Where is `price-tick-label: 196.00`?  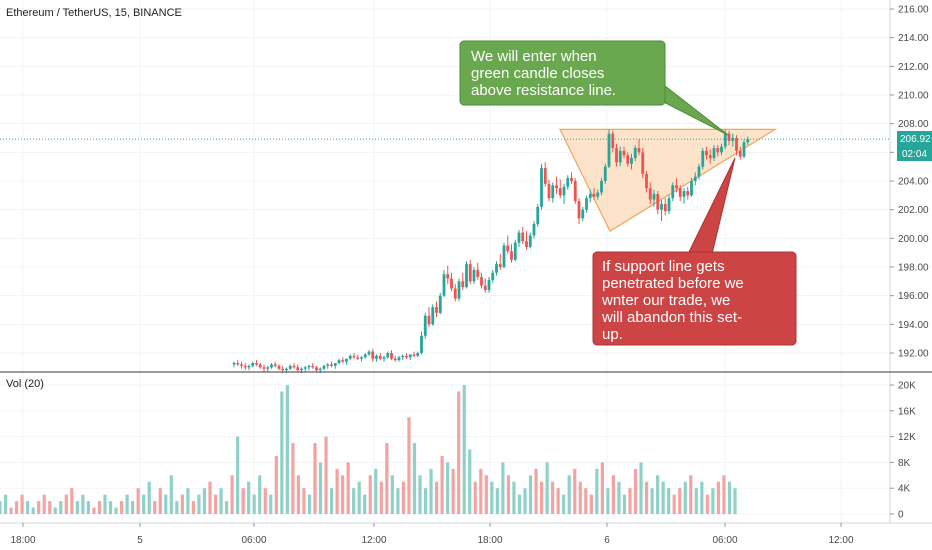
price-tick-label: 196.00 is located at coordinates (913, 296).